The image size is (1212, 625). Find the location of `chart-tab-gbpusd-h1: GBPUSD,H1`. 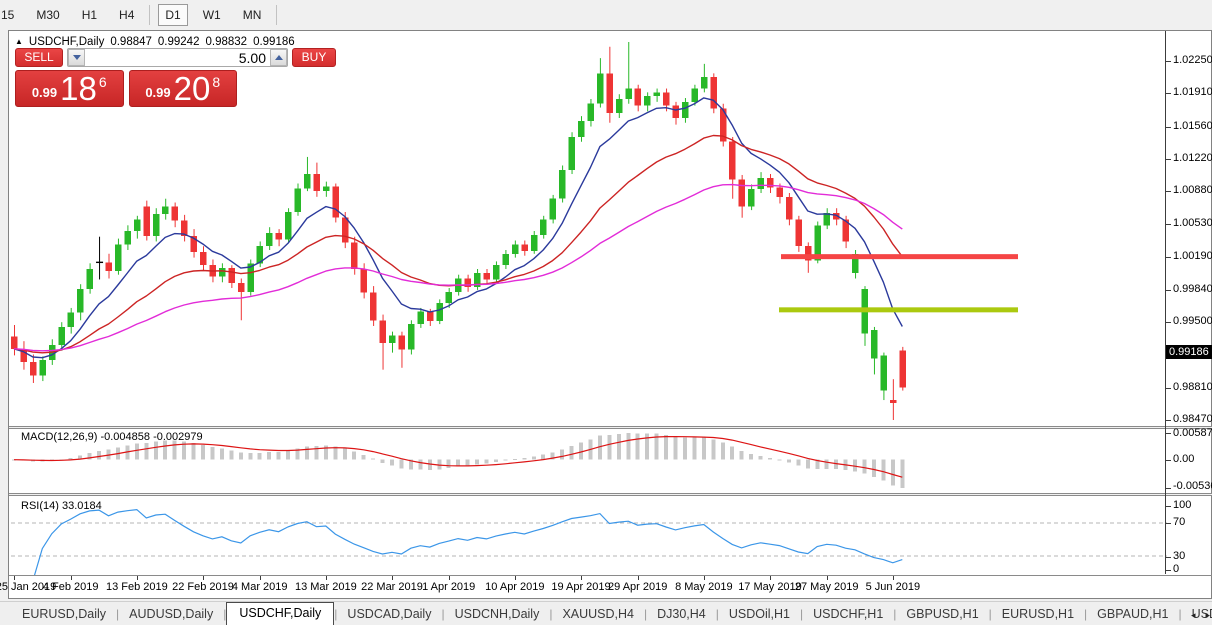

chart-tab-gbpusd-h1: GBPUSD,H1 is located at coordinates (942, 614).